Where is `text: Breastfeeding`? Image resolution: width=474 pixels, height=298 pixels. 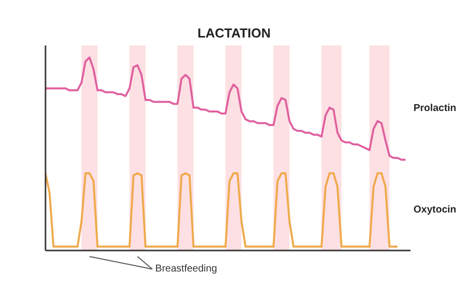 text: Breastfeeding is located at coordinates (186, 269).